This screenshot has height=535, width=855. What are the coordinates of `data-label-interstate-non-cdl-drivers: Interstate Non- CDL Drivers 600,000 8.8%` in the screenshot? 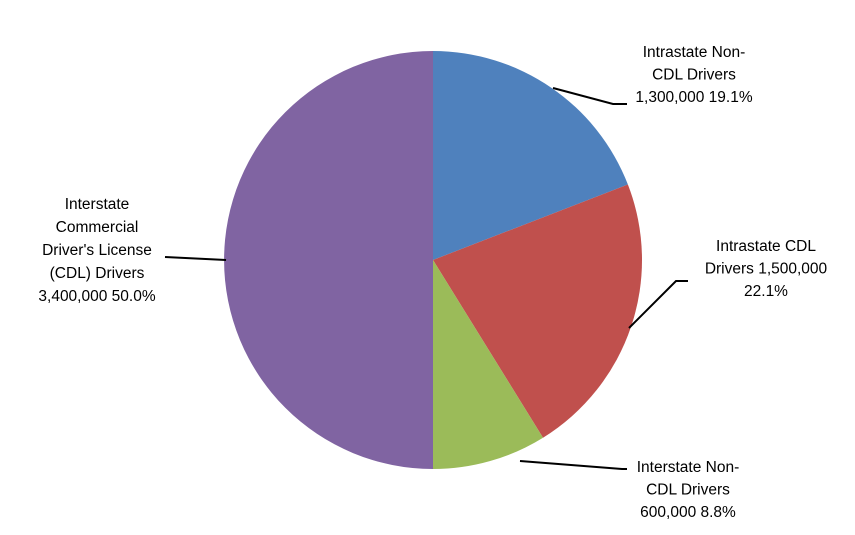 It's located at (688, 490).